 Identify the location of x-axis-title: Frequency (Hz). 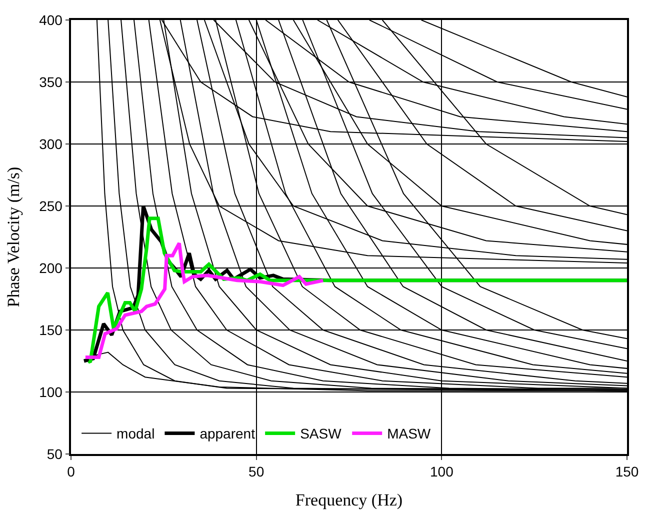
(349, 500).